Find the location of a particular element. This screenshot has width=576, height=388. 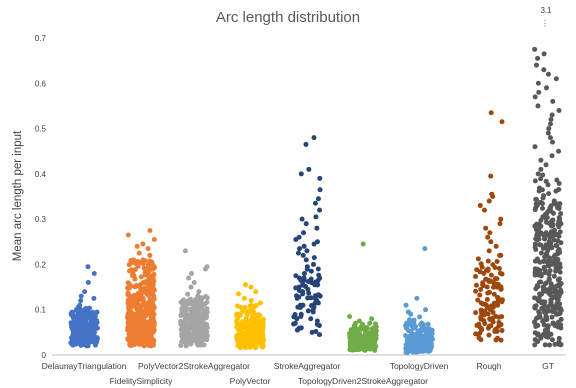

y-tick-label: 0.1 is located at coordinates (41, 310).